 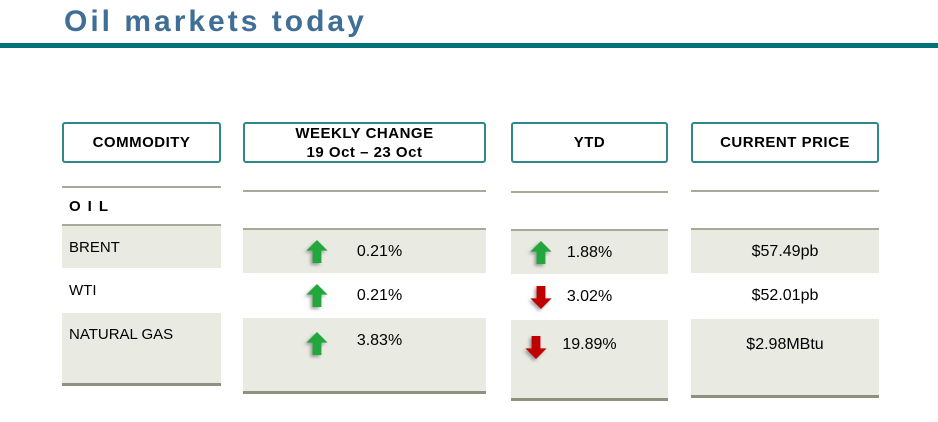 What do you see at coordinates (469, 45) in the screenshot?
I see `title-divider` at bounding box center [469, 45].